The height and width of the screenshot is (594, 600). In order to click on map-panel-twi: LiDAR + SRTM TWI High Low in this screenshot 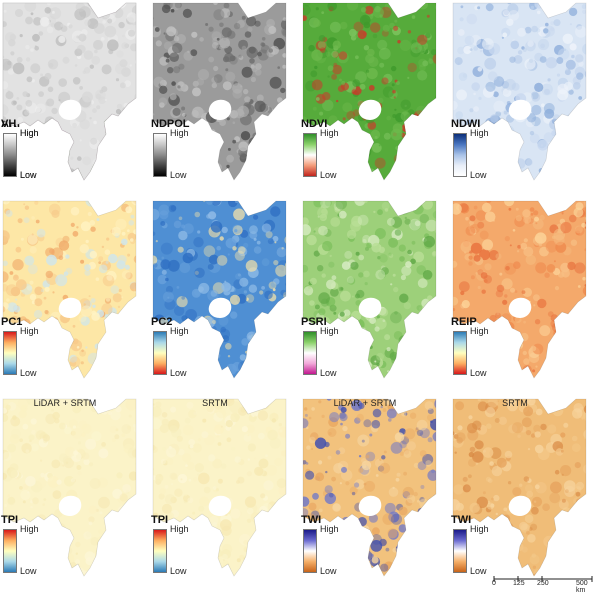, I will do `click(375, 495)`.